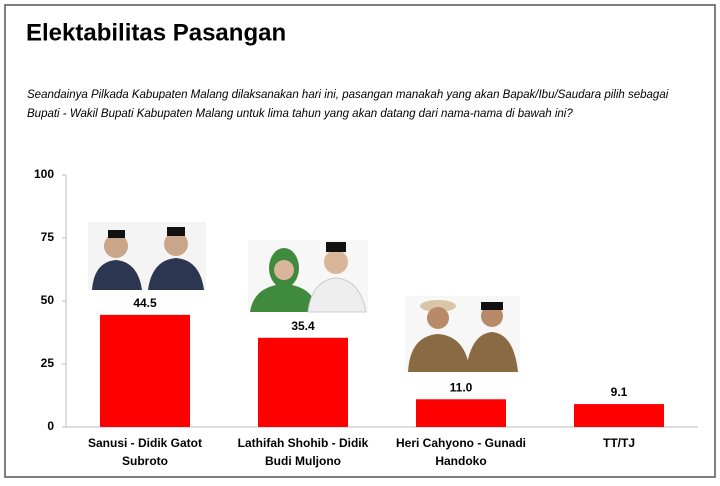  Describe the element at coordinates (145, 452) in the screenshot. I see `x-tick-label: Sanusi - Didik Gatot Subroto` at that location.